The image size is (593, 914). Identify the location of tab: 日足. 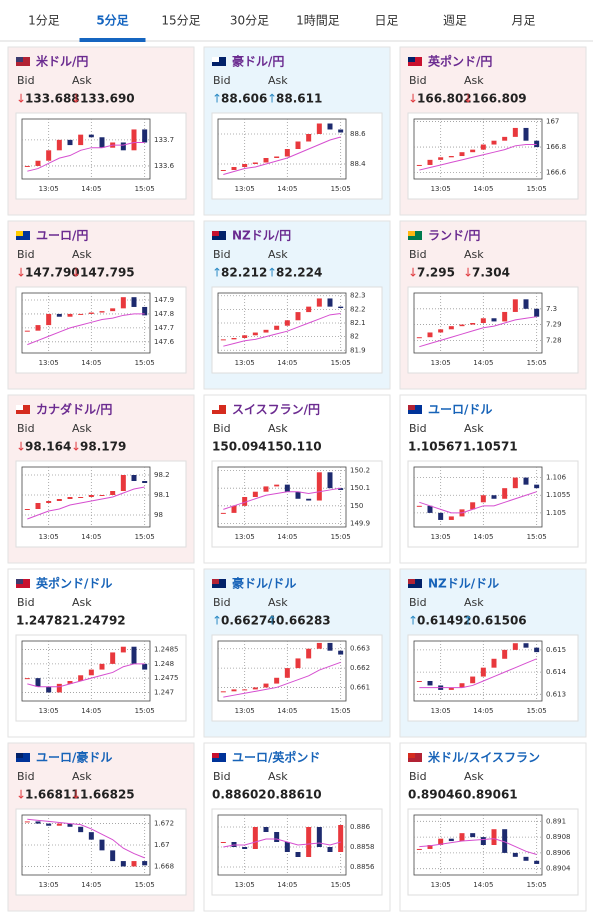
(386, 21).